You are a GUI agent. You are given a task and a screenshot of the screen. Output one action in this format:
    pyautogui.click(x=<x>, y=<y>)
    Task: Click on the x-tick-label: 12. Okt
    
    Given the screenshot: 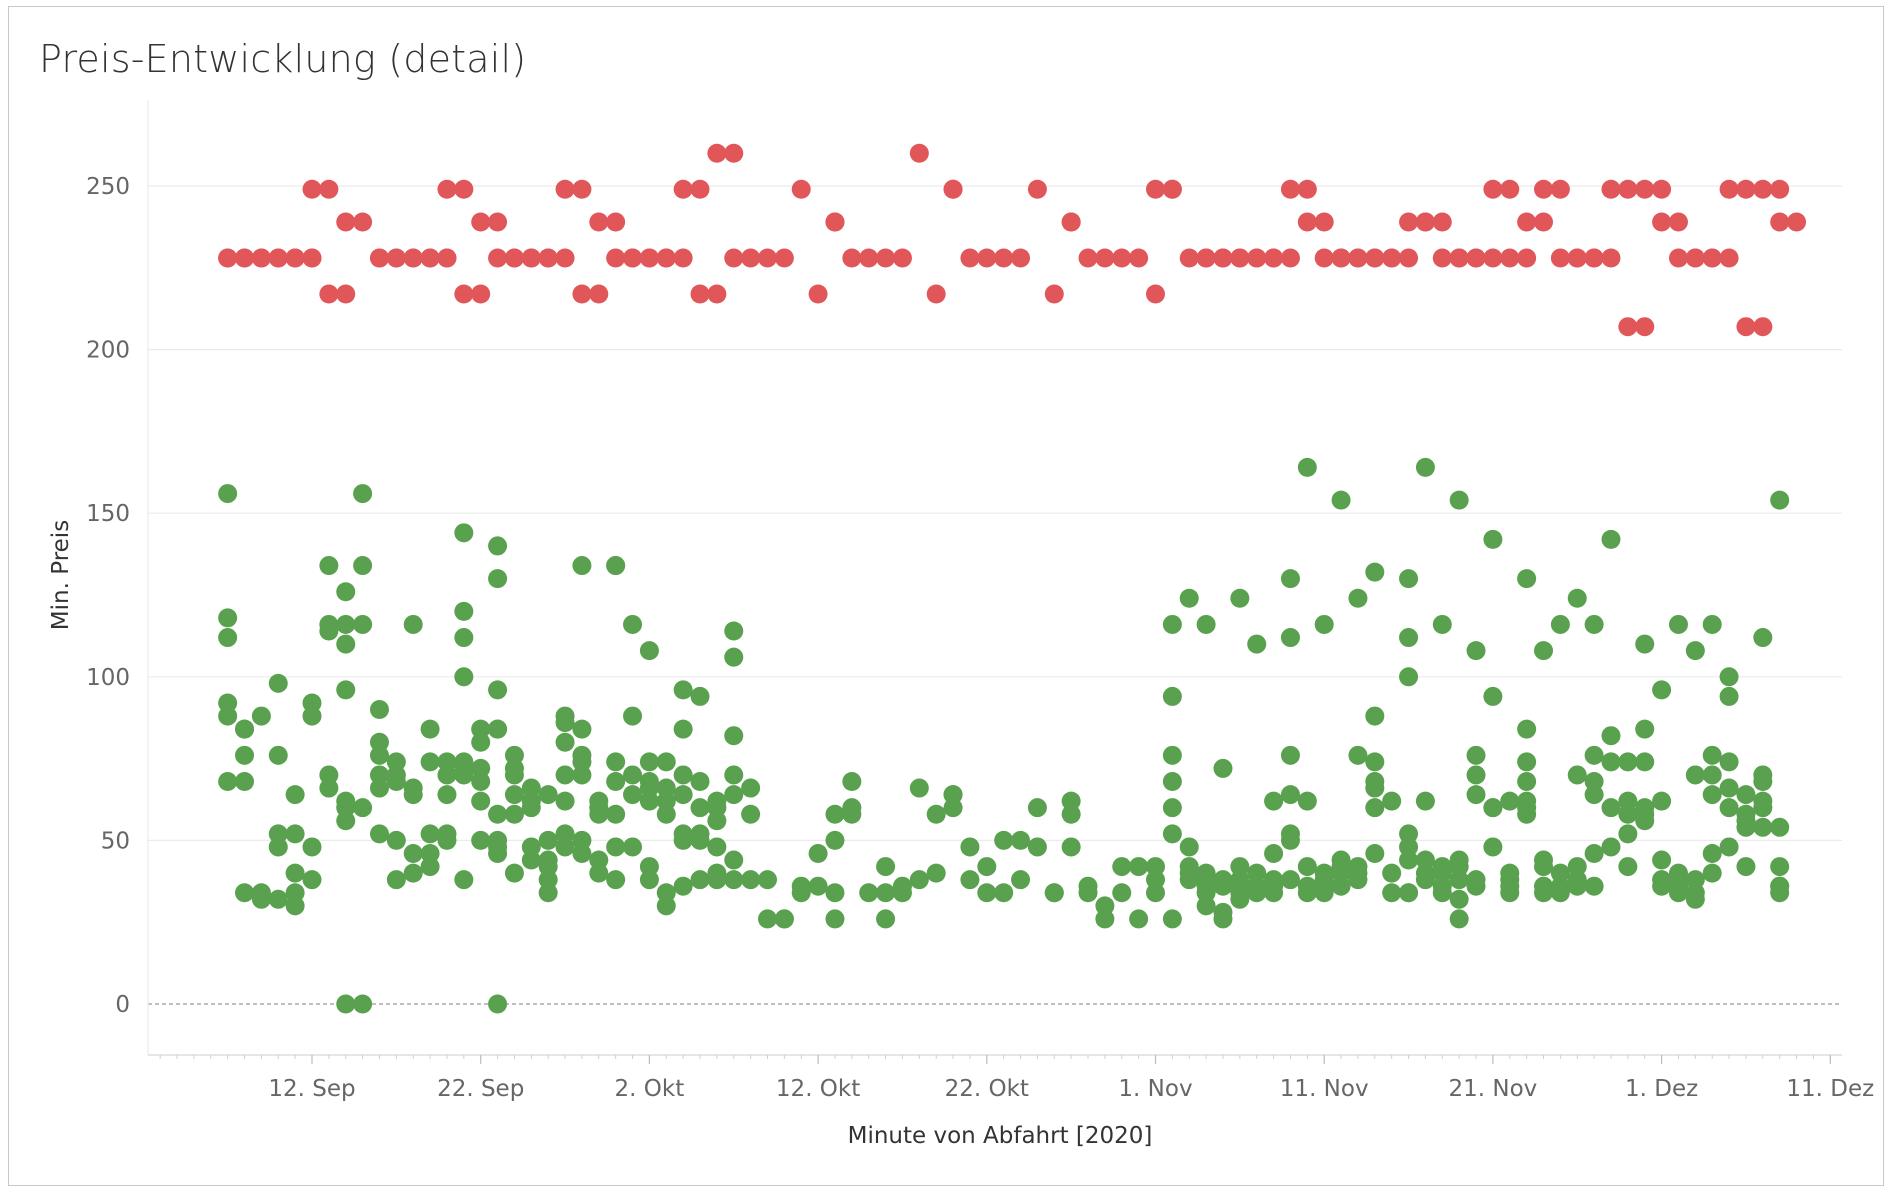 What is the action you would take?
    pyautogui.click(x=818, y=1089)
    